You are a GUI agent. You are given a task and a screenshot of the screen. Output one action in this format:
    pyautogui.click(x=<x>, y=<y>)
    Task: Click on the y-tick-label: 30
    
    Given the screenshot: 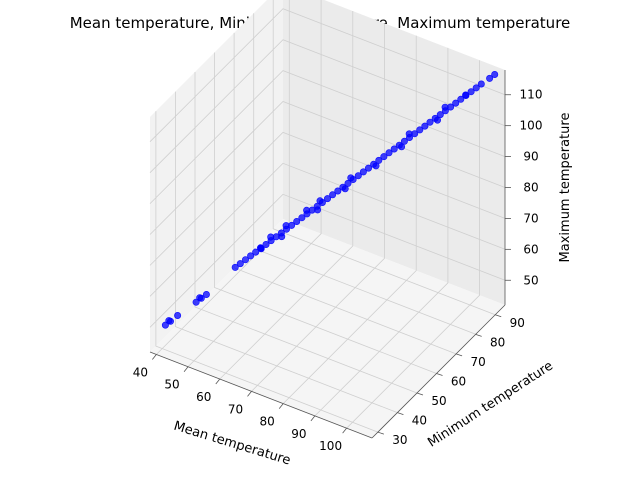 What is the action you would take?
    pyautogui.click(x=399, y=440)
    